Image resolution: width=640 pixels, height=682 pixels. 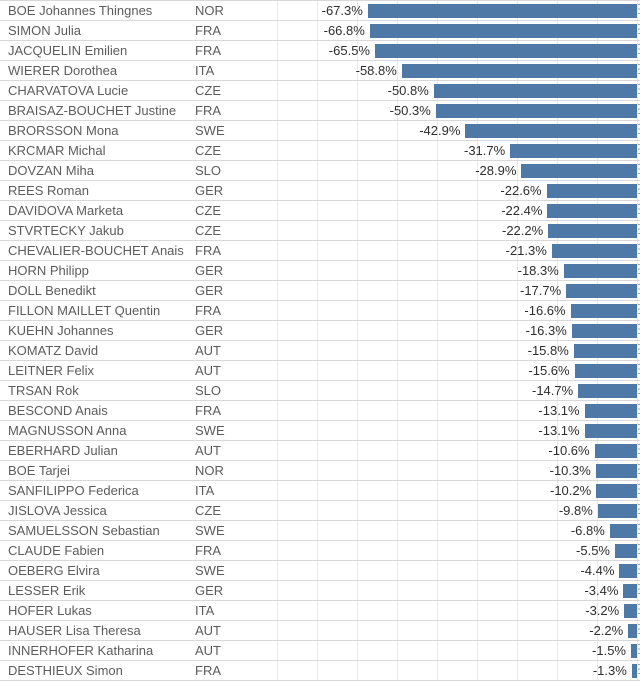 I want to click on athlete-name: HAUSER Lisa Theresa, so click(x=74, y=630).